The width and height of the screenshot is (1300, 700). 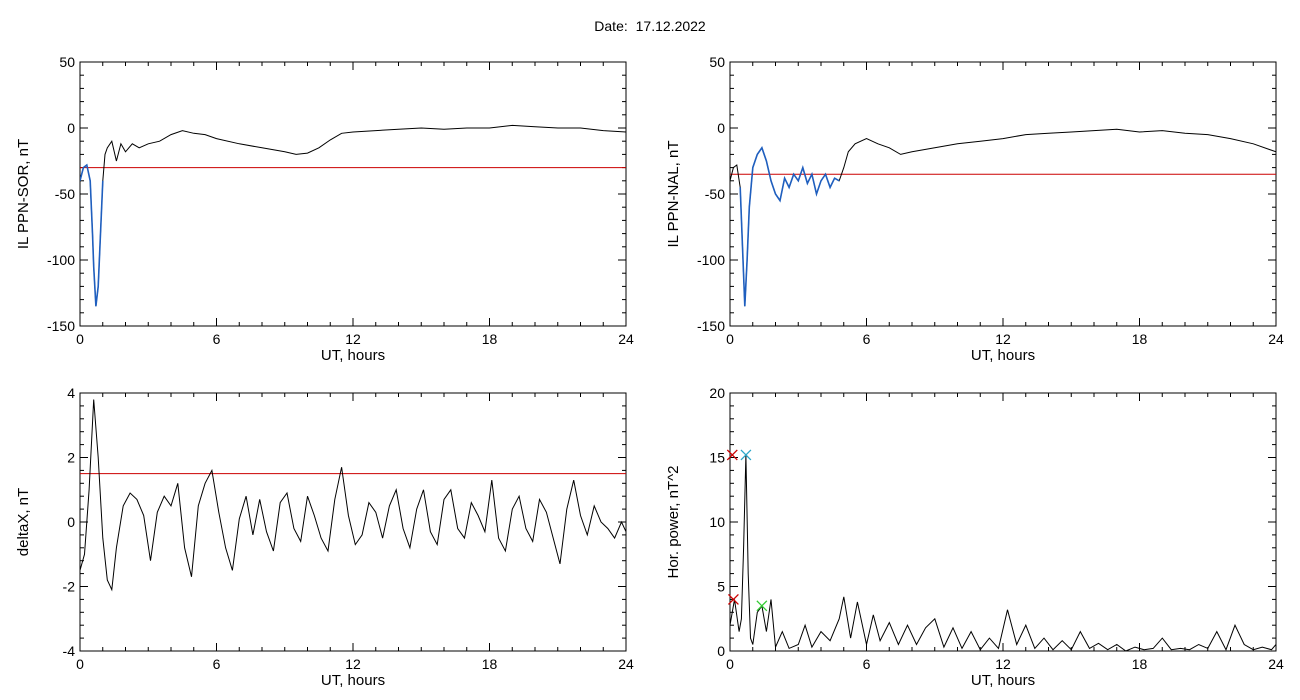 I want to click on date-value: 17.12.2022, so click(x=670, y=26).